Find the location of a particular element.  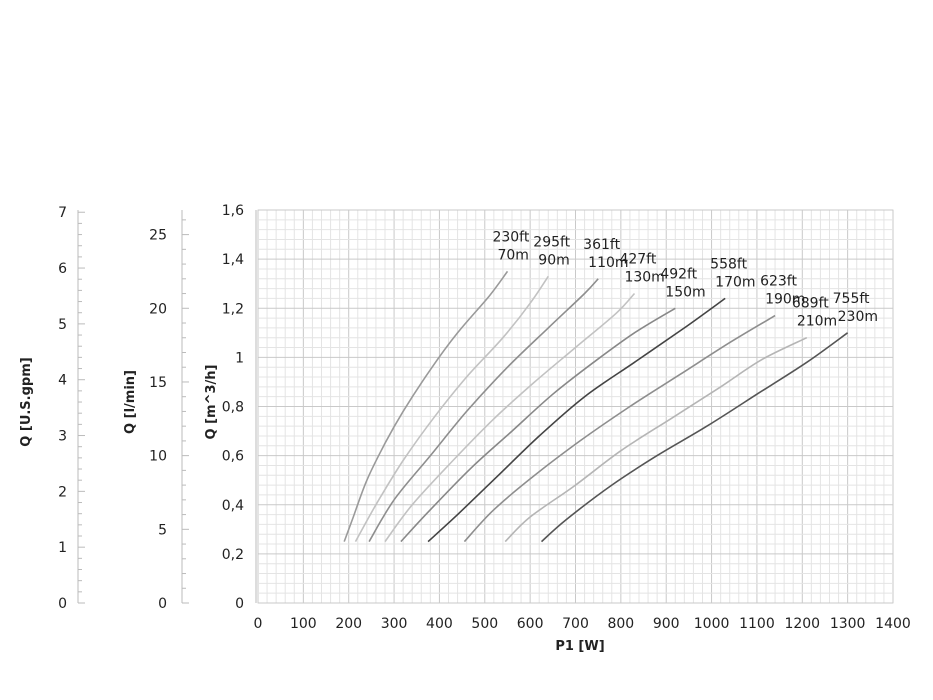

y-tick-label-usgpm: 3 is located at coordinates (62, 437).